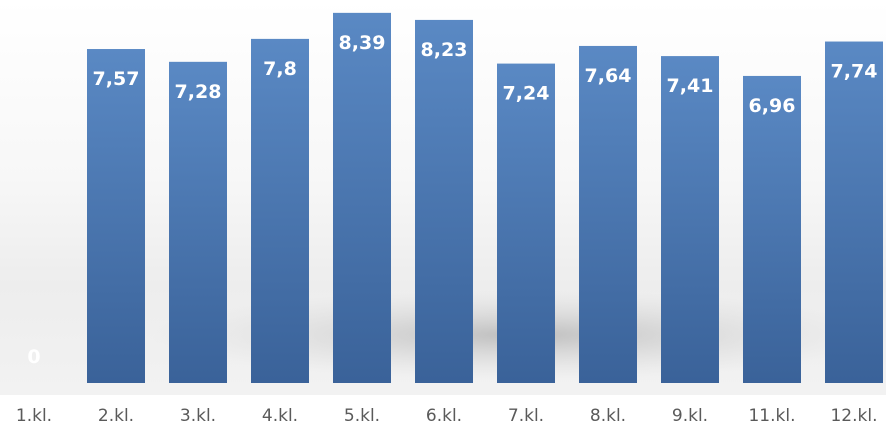  I want to click on category-label: 11.kl., so click(771, 416).